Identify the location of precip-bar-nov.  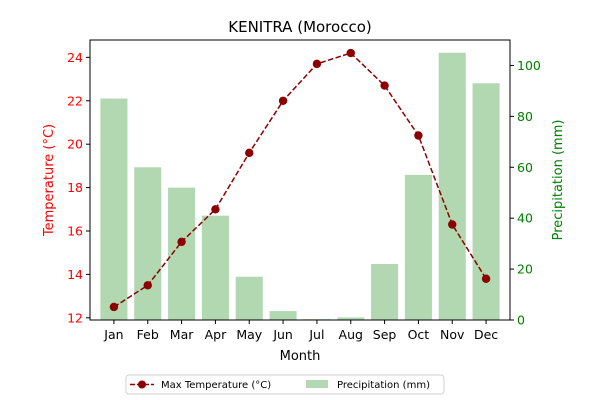
(452, 186).